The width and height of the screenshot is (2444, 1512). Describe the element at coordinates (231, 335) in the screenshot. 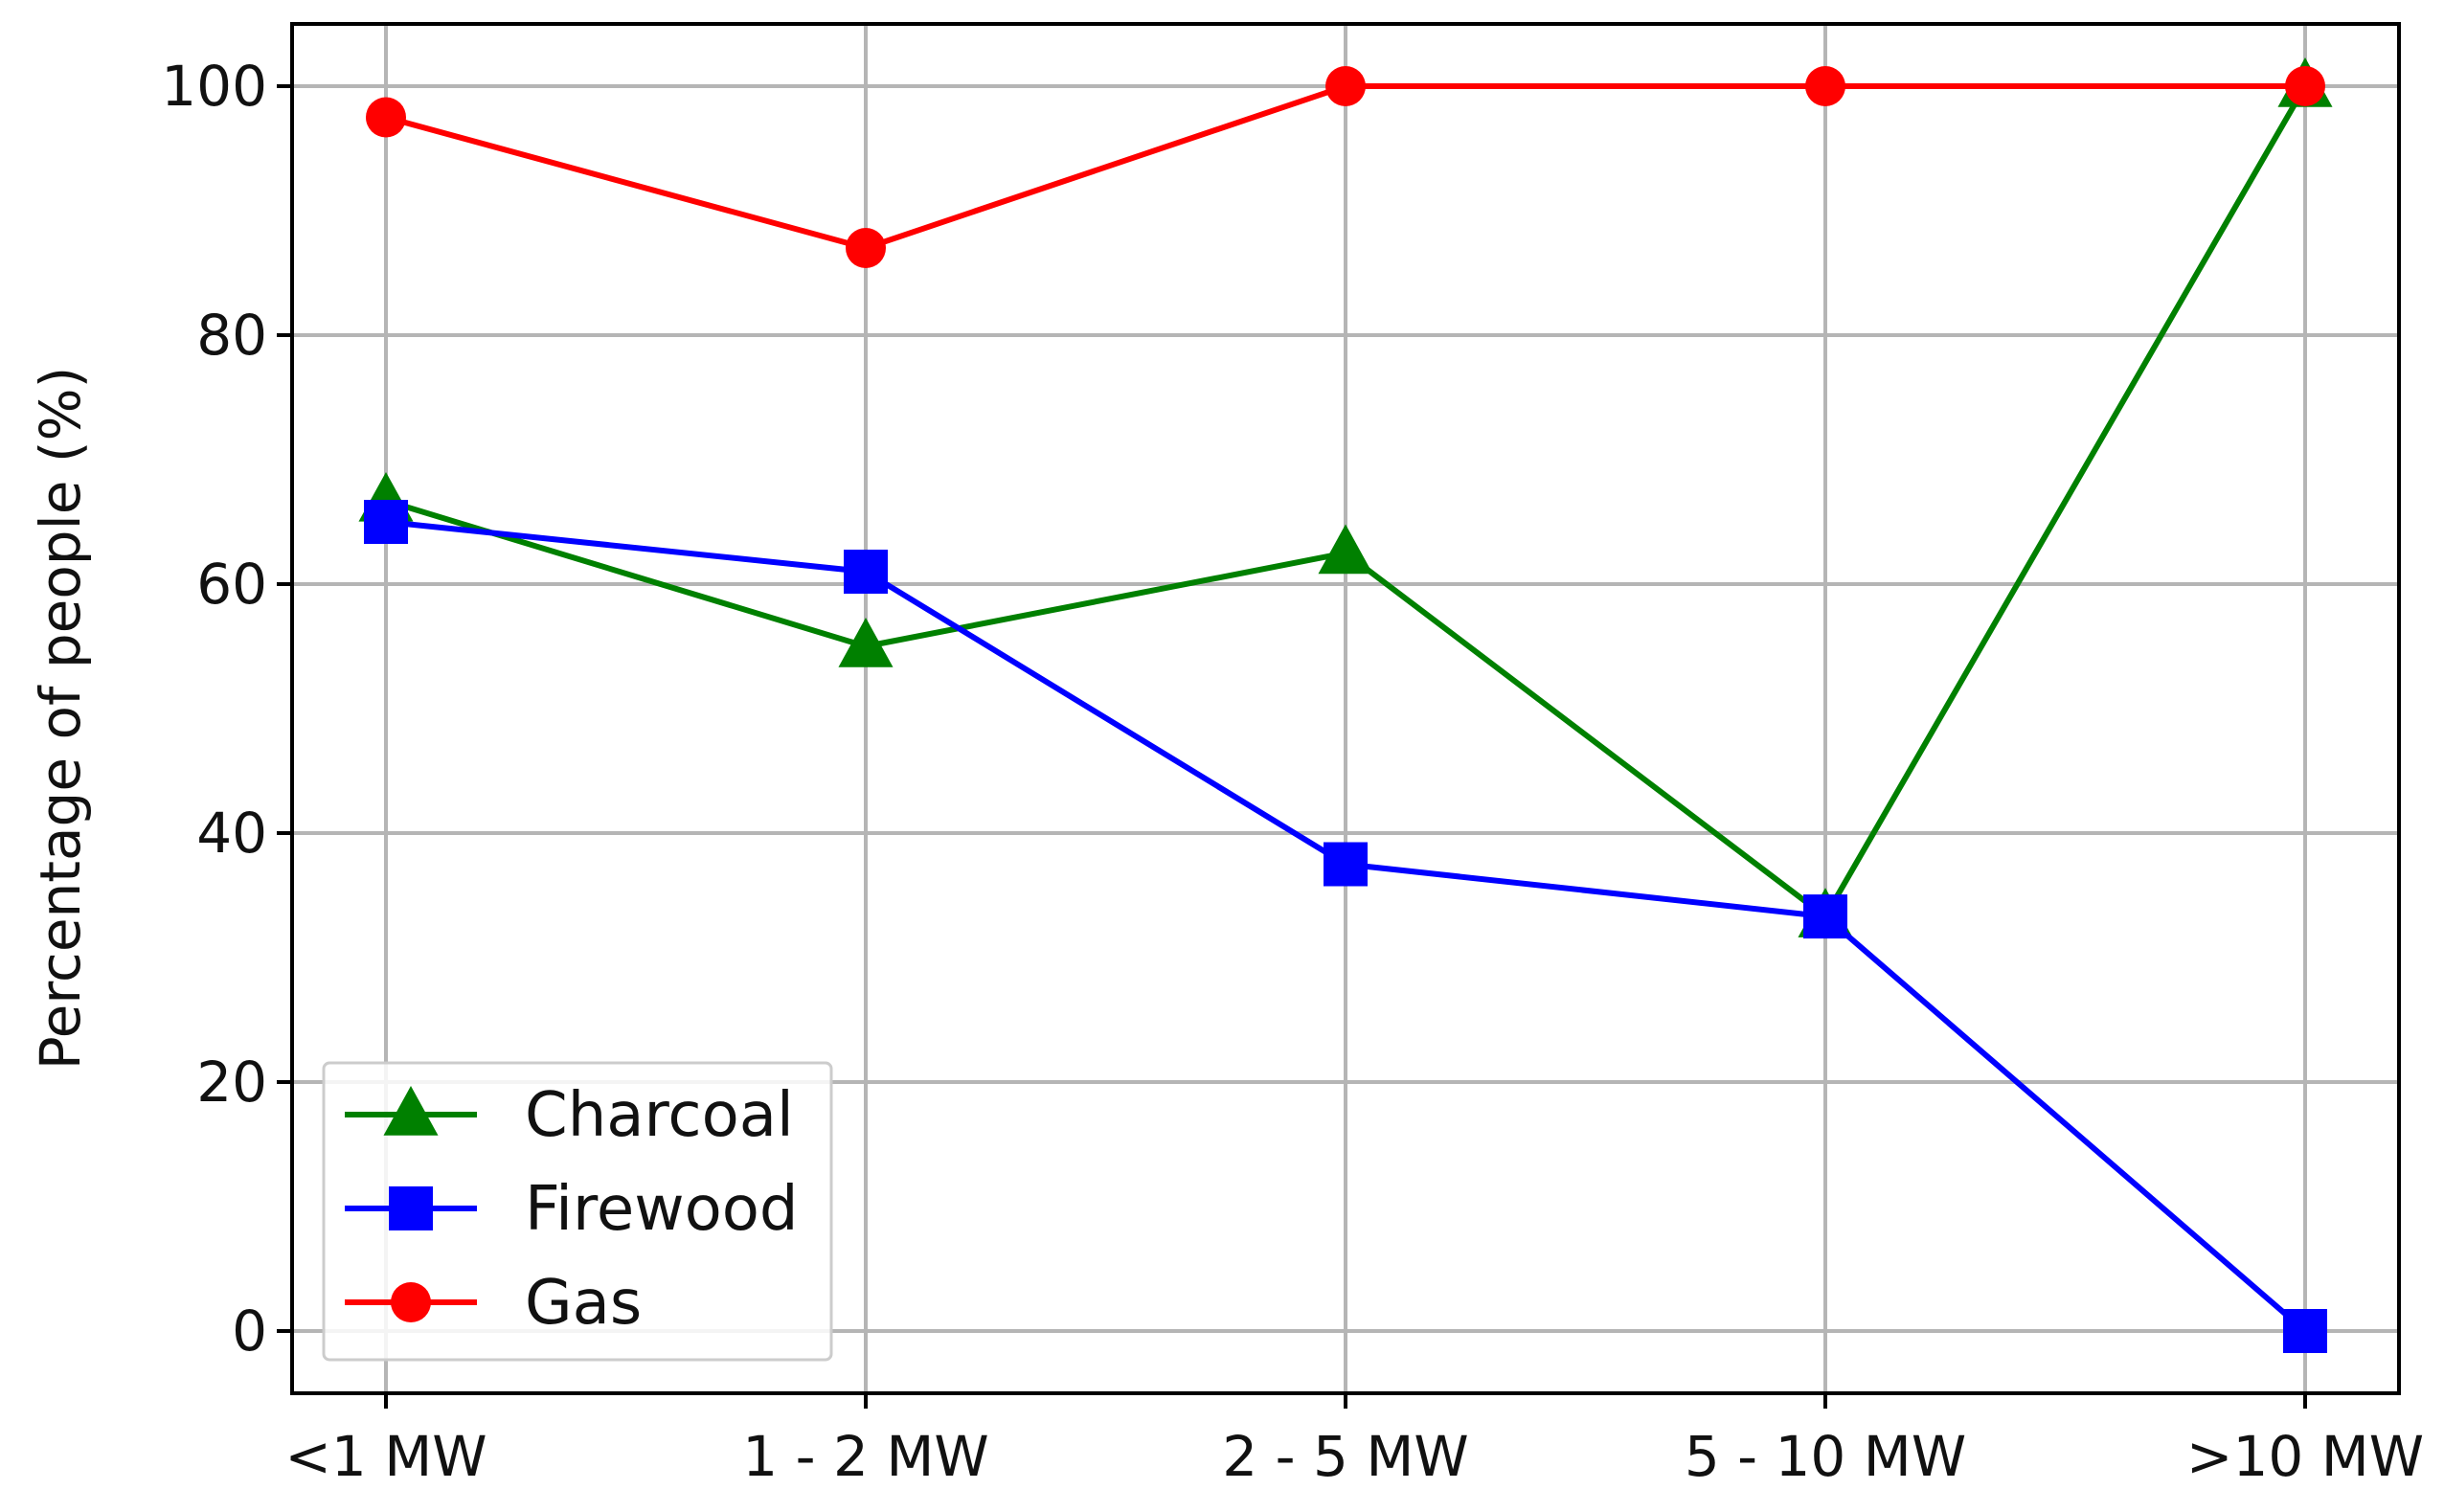

I see `y-tick-label: 80` at that location.